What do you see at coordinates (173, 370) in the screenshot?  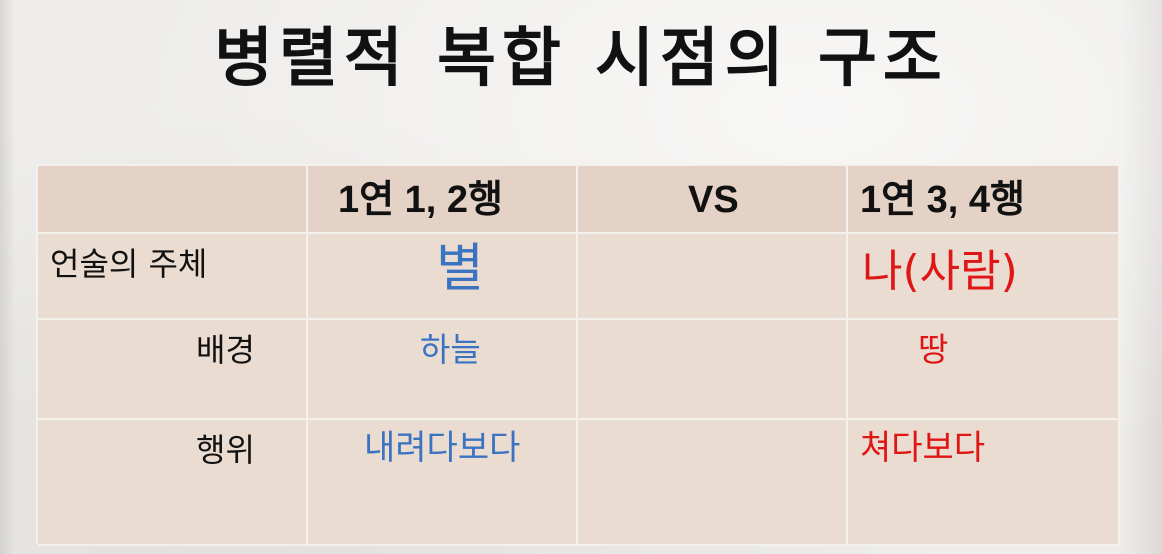 I see `row-label-cell: 배경` at bounding box center [173, 370].